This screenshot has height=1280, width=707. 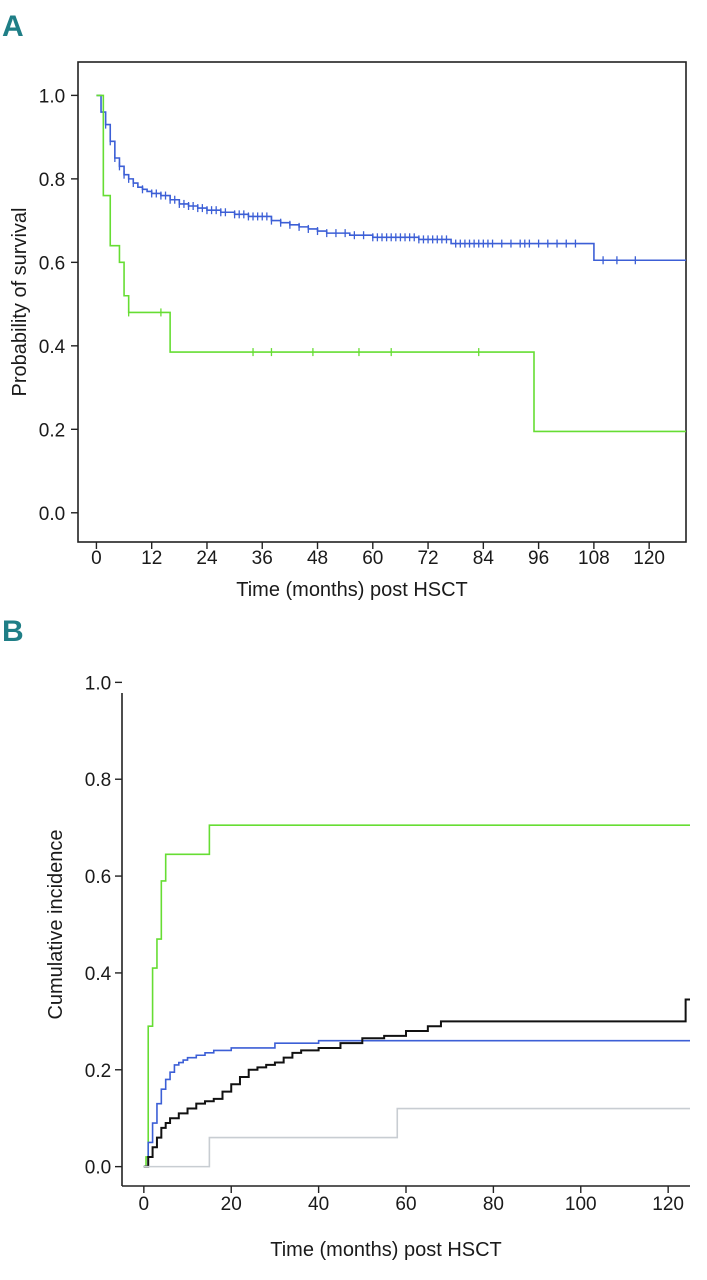 What do you see at coordinates (668, 1204) in the screenshot?
I see `panel-b-x-tick-label: 120` at bounding box center [668, 1204].